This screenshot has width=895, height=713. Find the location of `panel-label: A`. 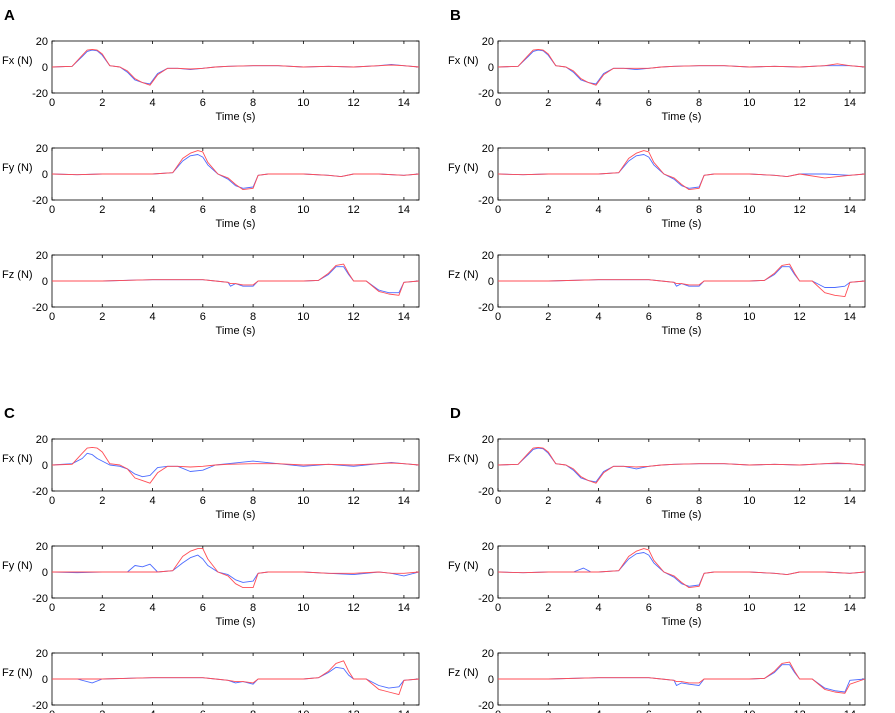

panel-label: A is located at coordinates (9, 15).